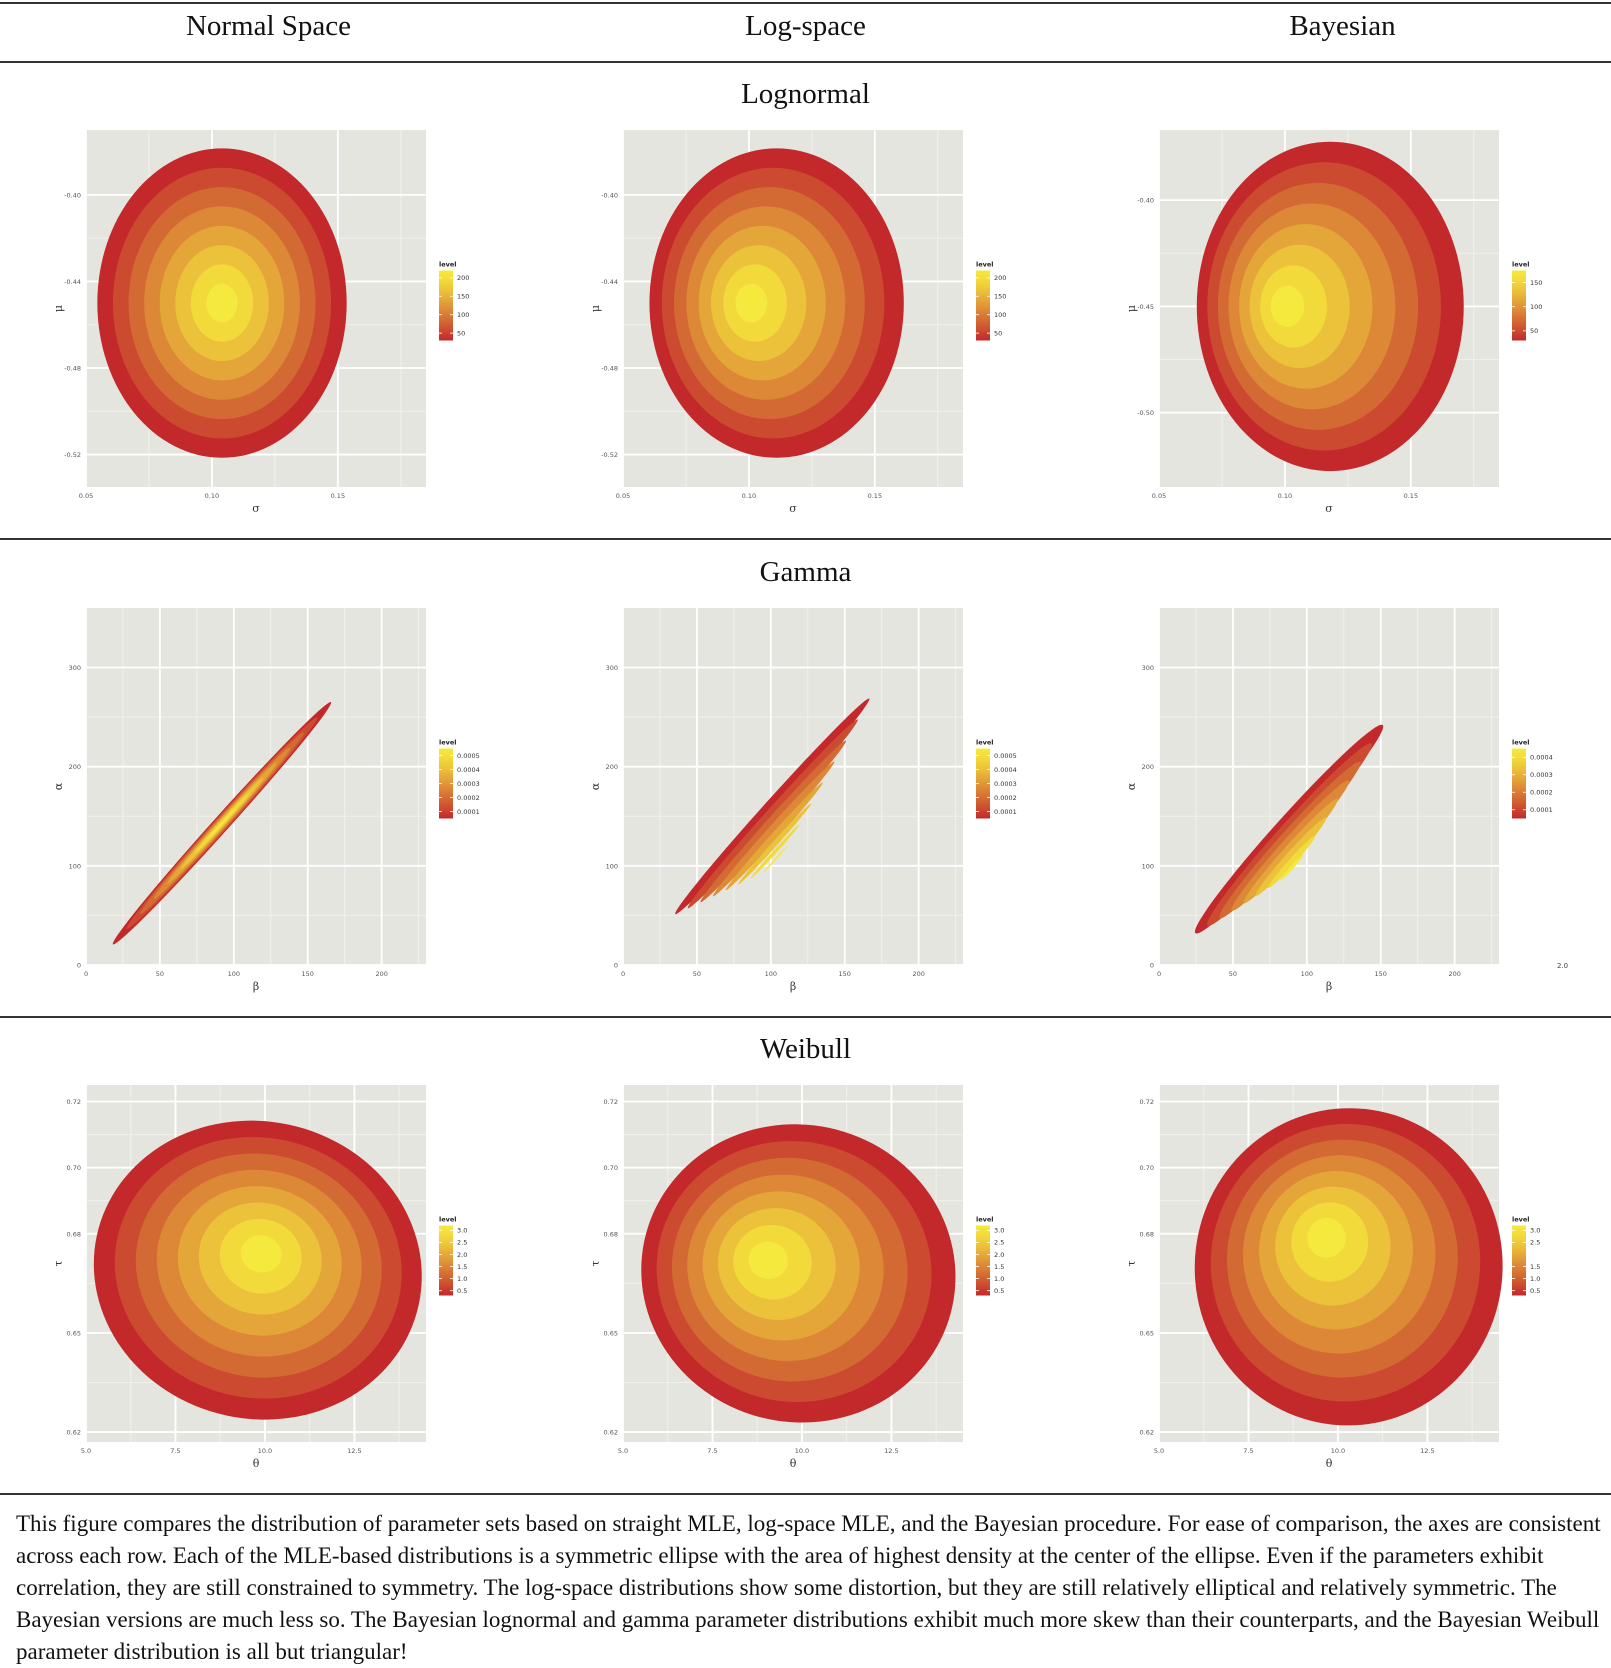  What do you see at coordinates (1535, 1279) in the screenshot?
I see `legend-tick-label: 1.0` at bounding box center [1535, 1279].